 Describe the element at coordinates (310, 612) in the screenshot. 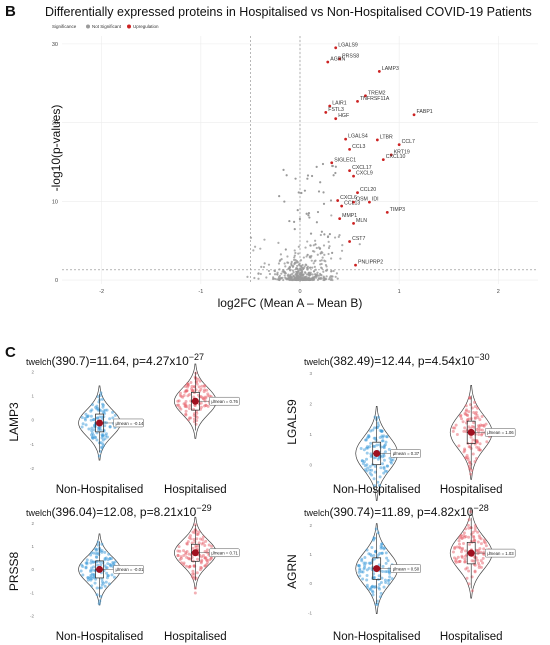

I see `violin-agrn-ytick: -1` at that location.